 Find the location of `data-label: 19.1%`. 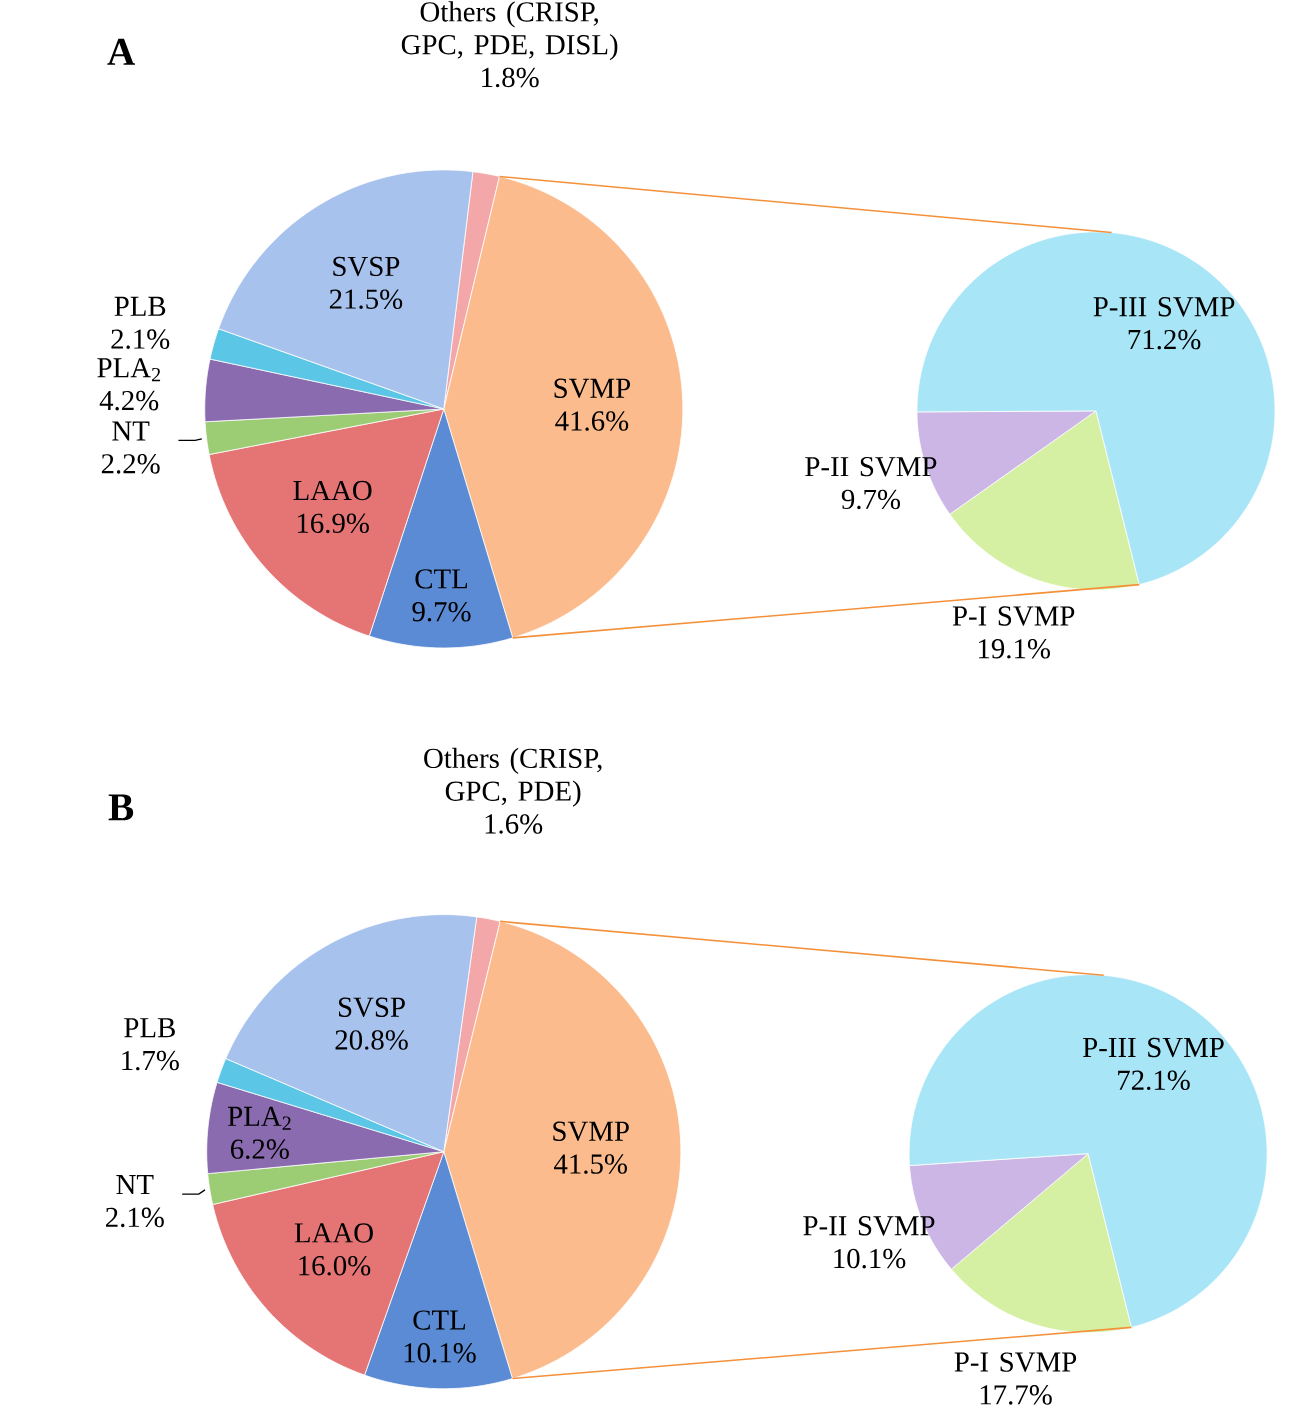

data-label: 19.1% is located at coordinates (1014, 649).